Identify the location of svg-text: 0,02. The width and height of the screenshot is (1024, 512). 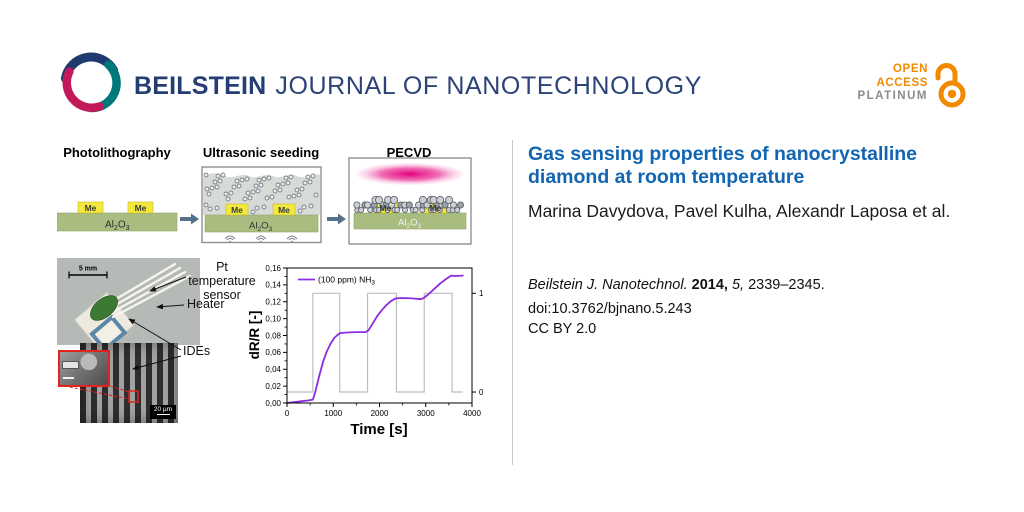
(273, 386).